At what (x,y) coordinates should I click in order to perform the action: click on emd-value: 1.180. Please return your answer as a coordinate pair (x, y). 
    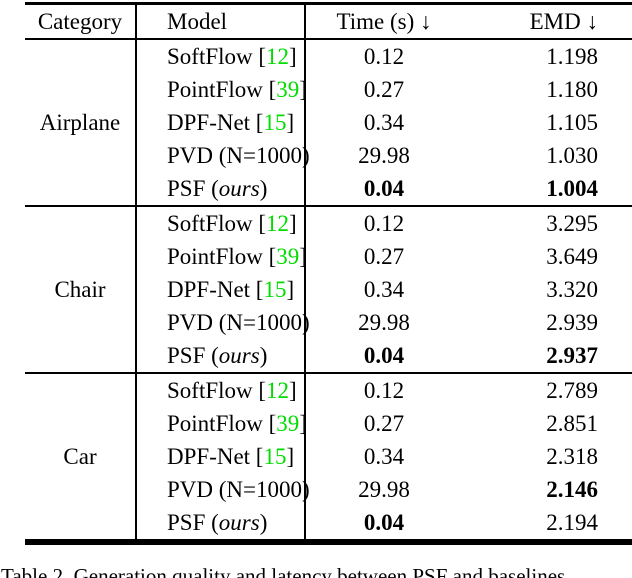
    Looking at the image, I should click on (572, 89).